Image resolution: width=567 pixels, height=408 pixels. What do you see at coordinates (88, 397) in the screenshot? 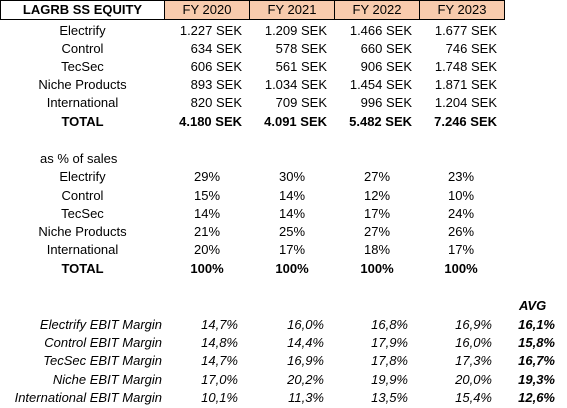
I see `ebit-label: International EBIT Margin` at bounding box center [88, 397].